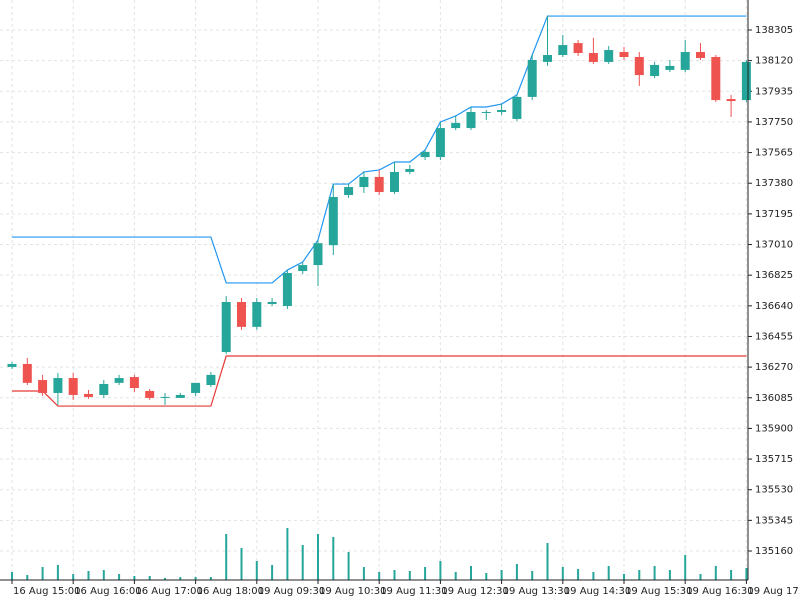 This screenshot has width=800, height=600. Describe the element at coordinates (536, 591) in the screenshot. I see `x-tick-label: 19 Aug 13:30` at that location.